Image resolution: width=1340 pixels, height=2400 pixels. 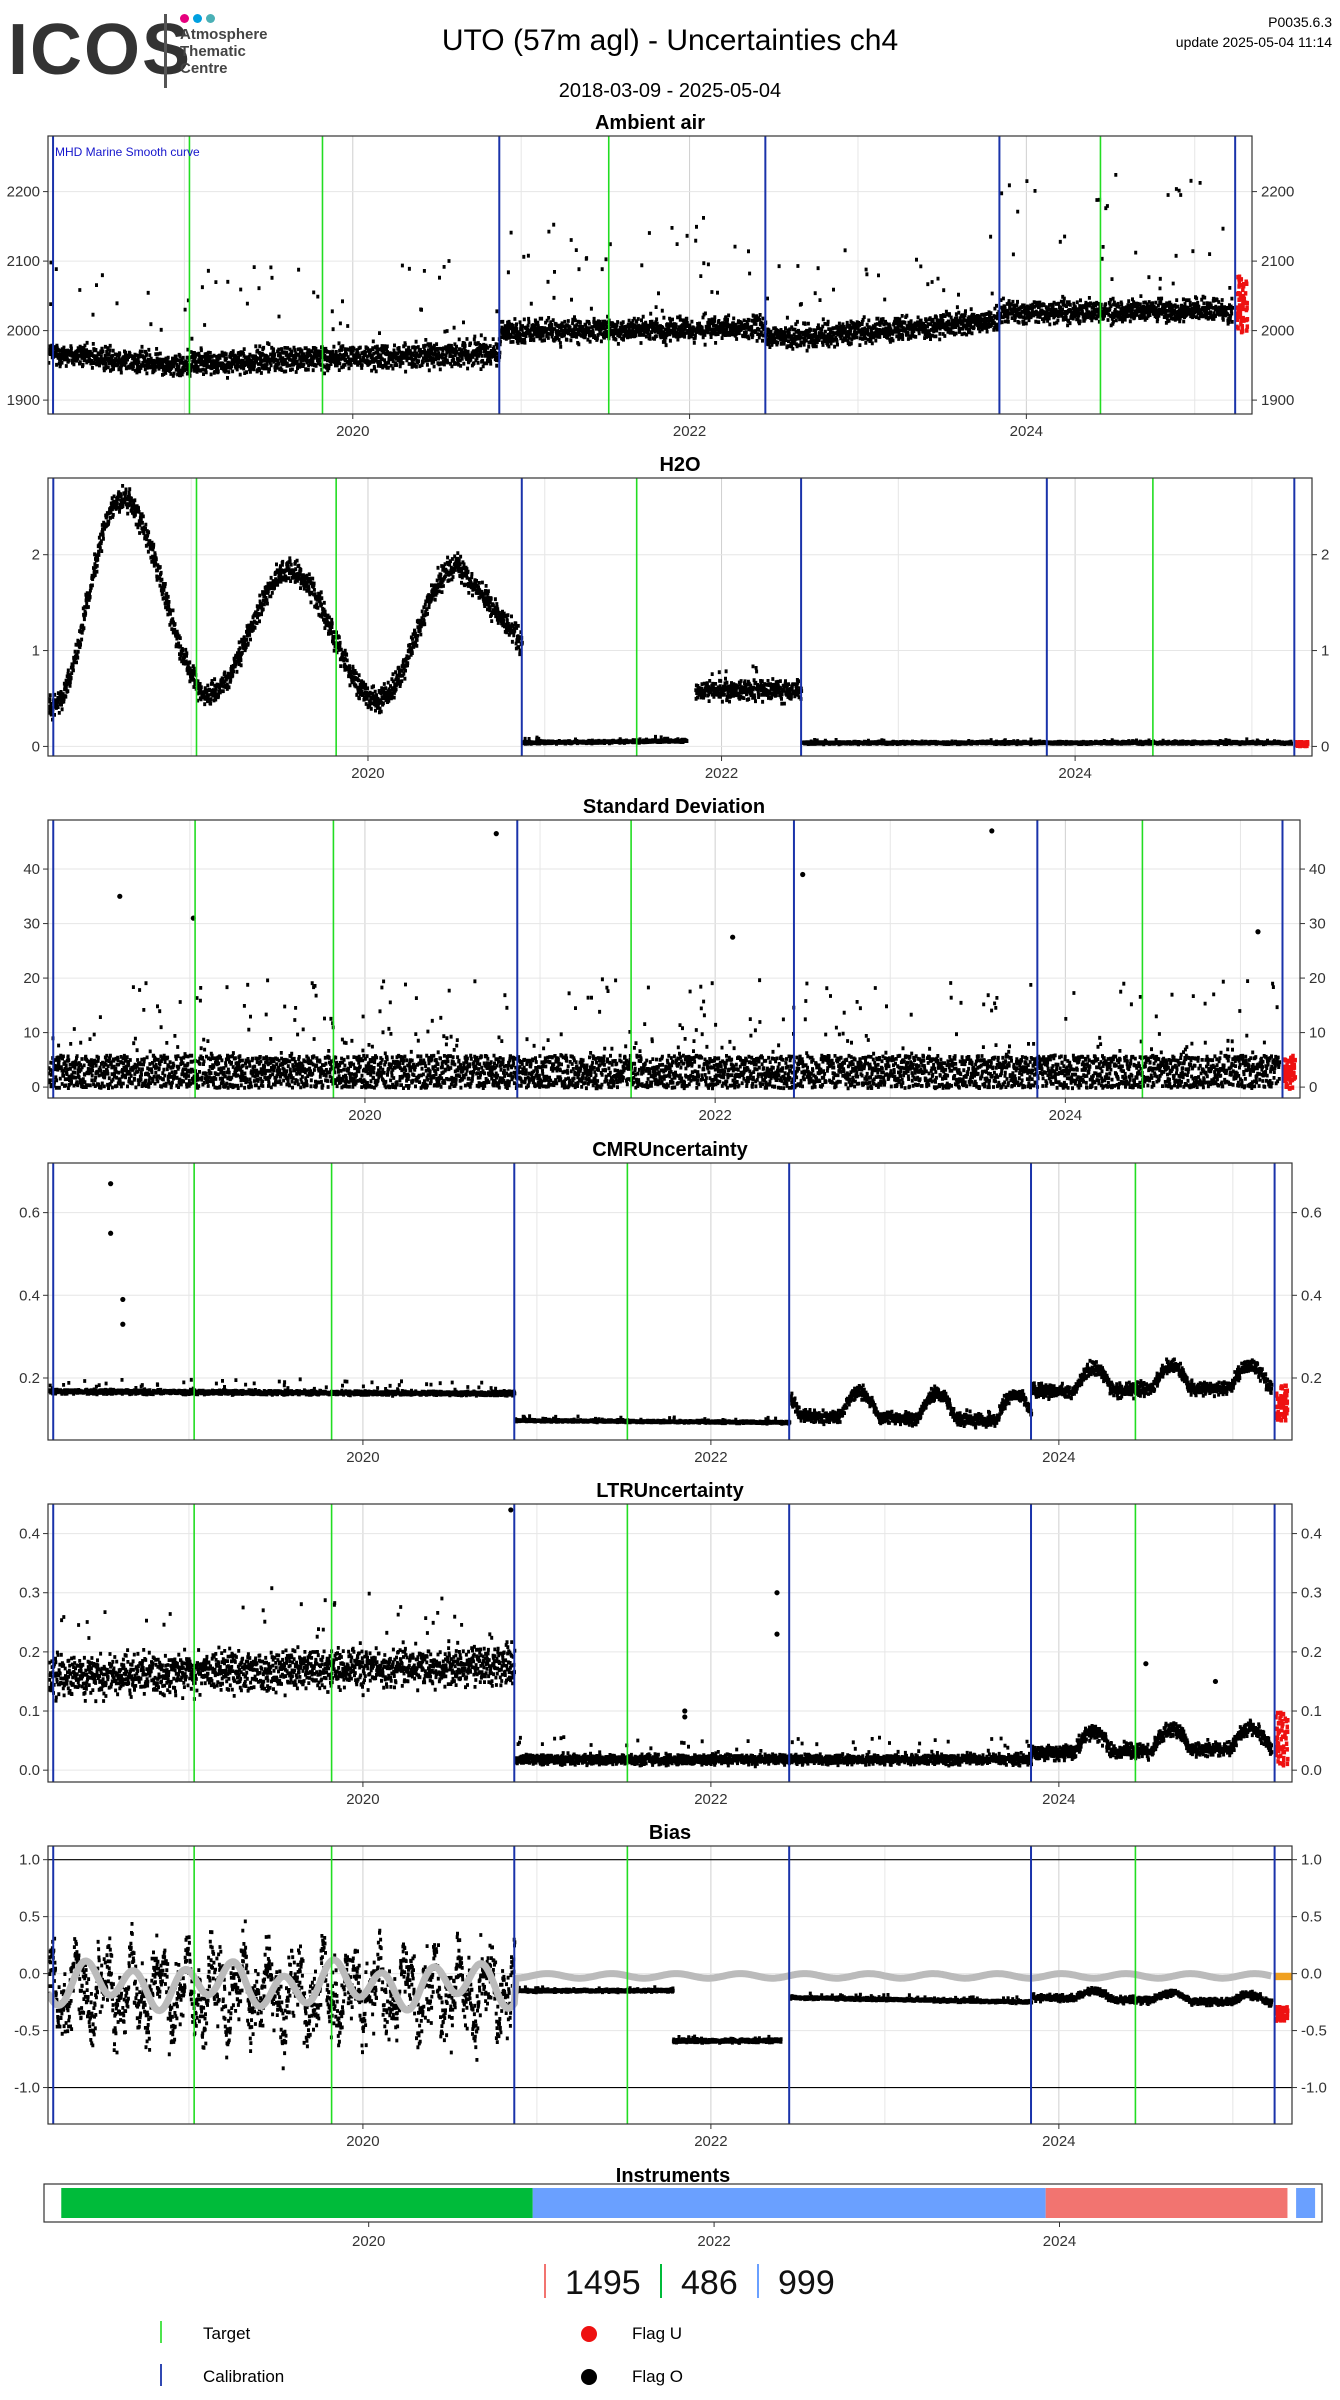 I want to click on y-tick-label-right: 0.5, so click(x=1311, y=1917).